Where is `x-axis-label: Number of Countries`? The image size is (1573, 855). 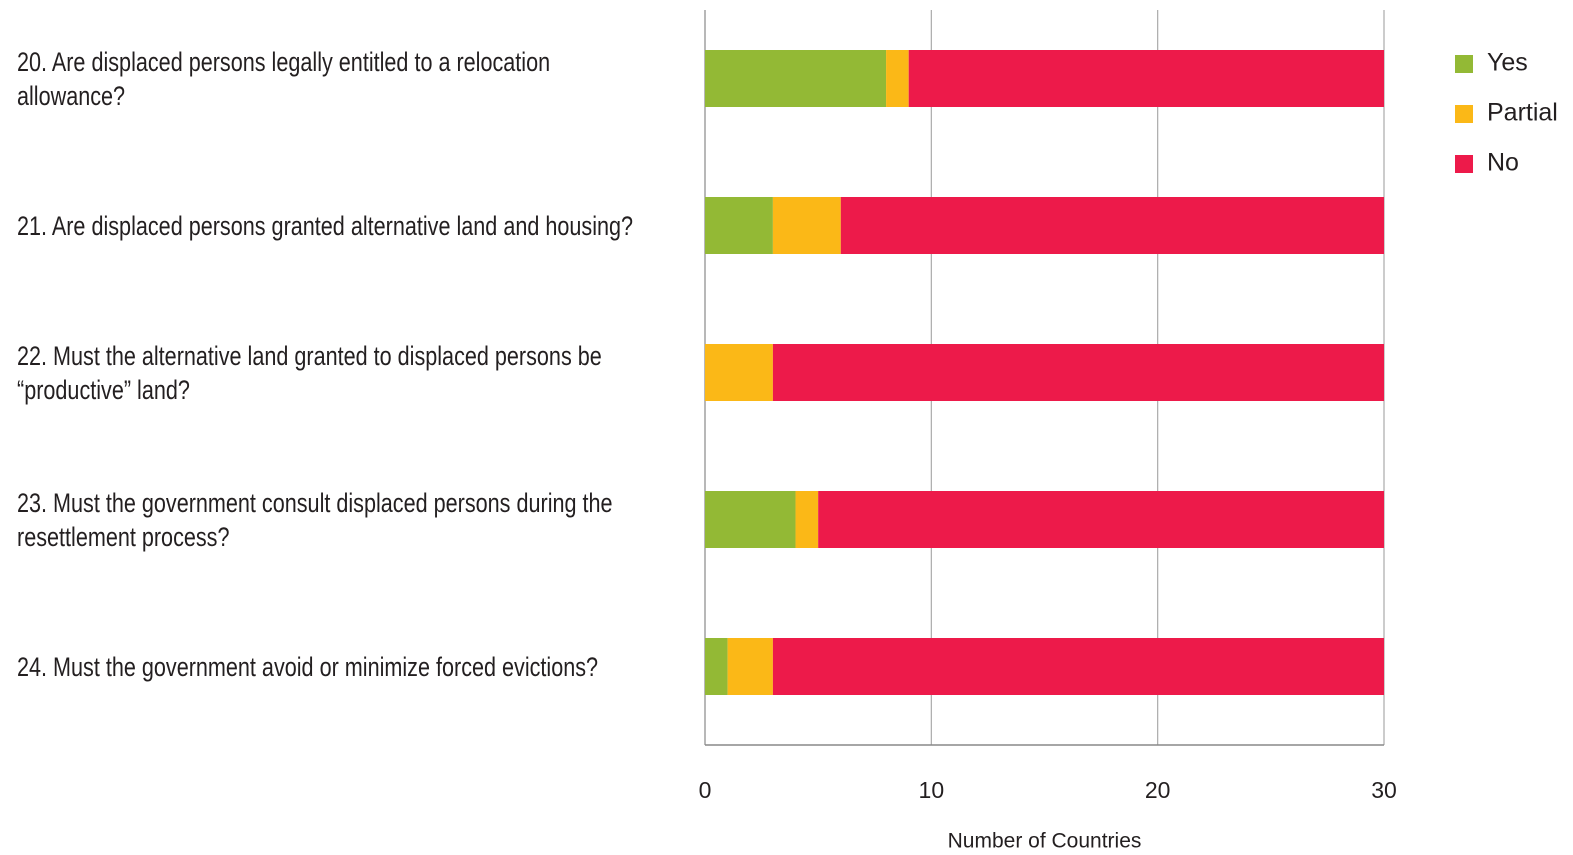 x-axis-label: Number of Countries is located at coordinates (1045, 841).